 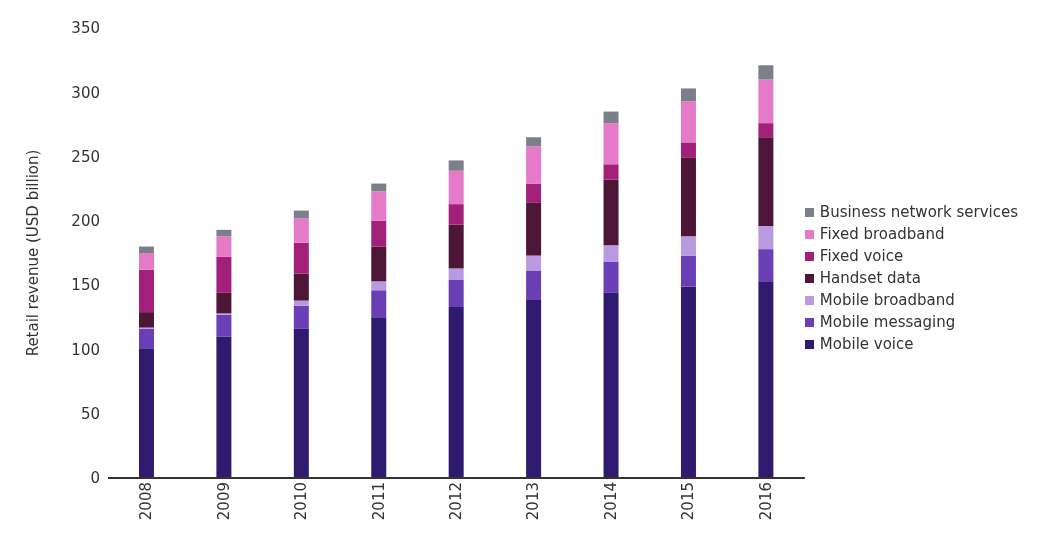 What do you see at coordinates (887, 322) in the screenshot?
I see `legend-label: Mobile messaging` at bounding box center [887, 322].